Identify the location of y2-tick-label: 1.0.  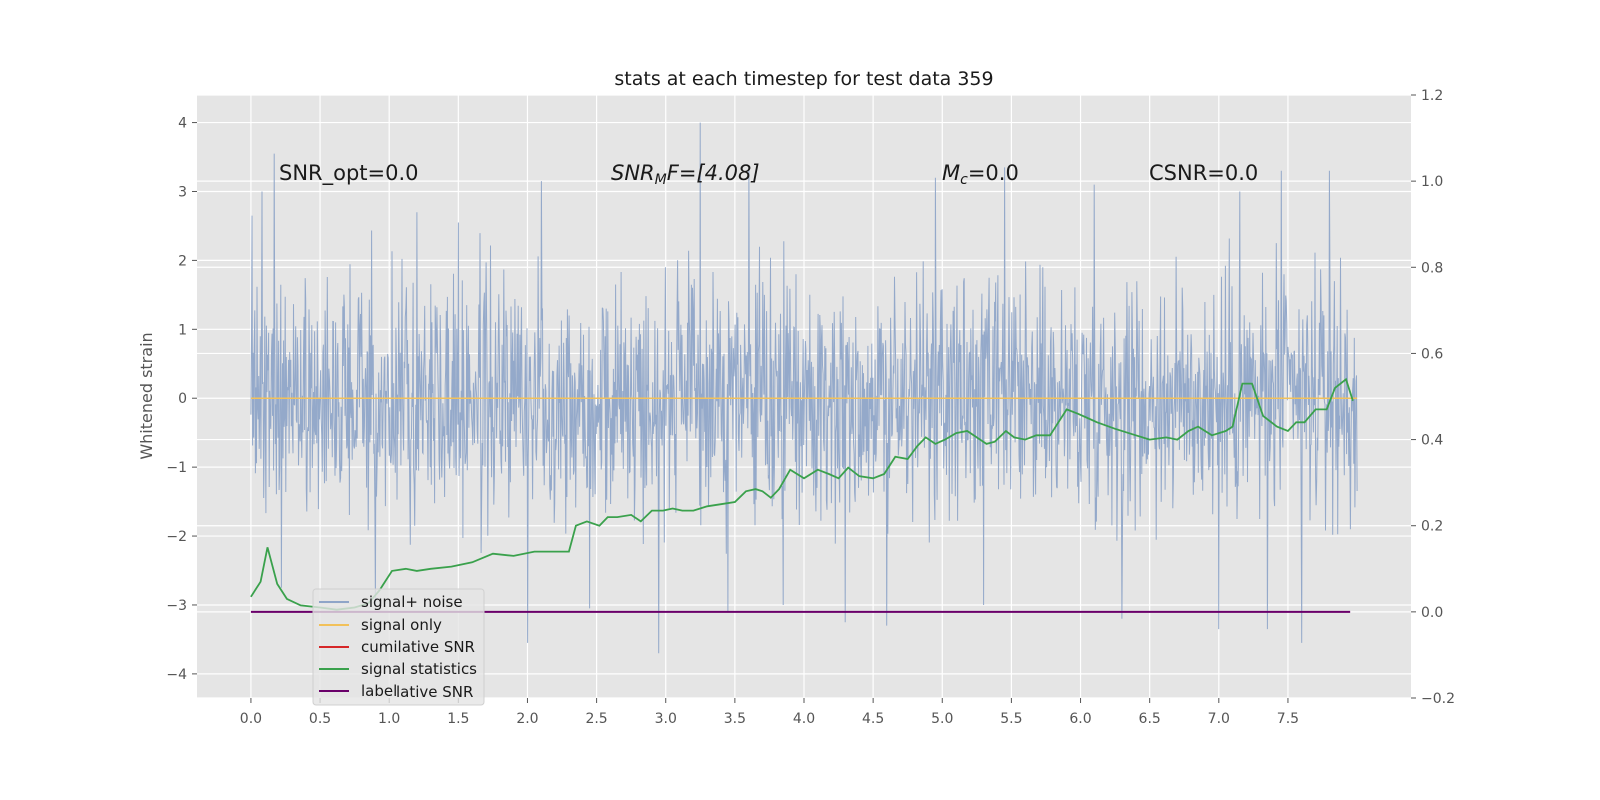
(1432, 182).